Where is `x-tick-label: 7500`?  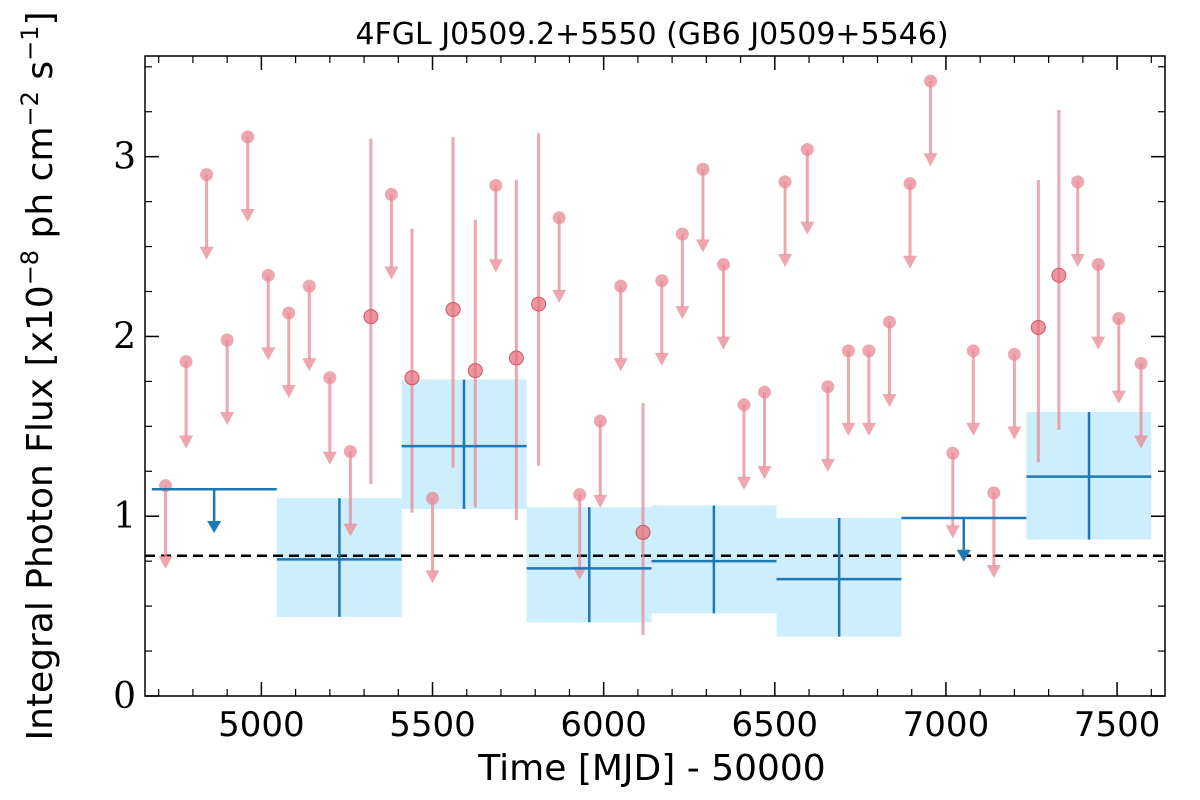
x-tick-label: 7500 is located at coordinates (1117, 725).